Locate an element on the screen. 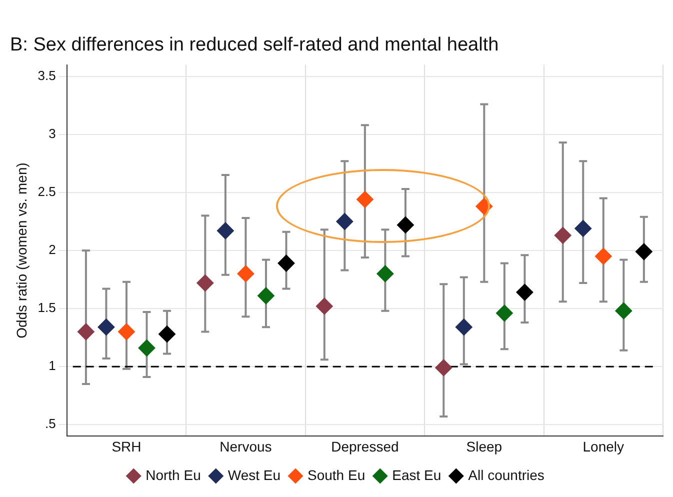  x-tick-label: Nervous is located at coordinates (246, 446).